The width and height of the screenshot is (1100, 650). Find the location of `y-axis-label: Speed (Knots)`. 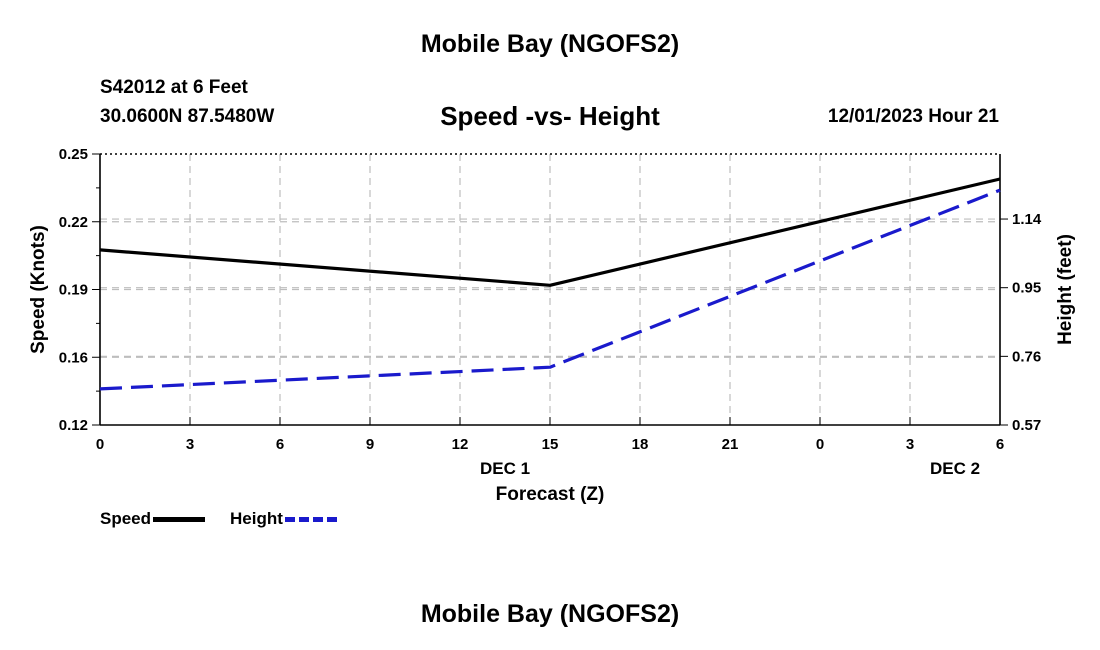

y-axis-label: Speed (Knots) is located at coordinates (38, 289).